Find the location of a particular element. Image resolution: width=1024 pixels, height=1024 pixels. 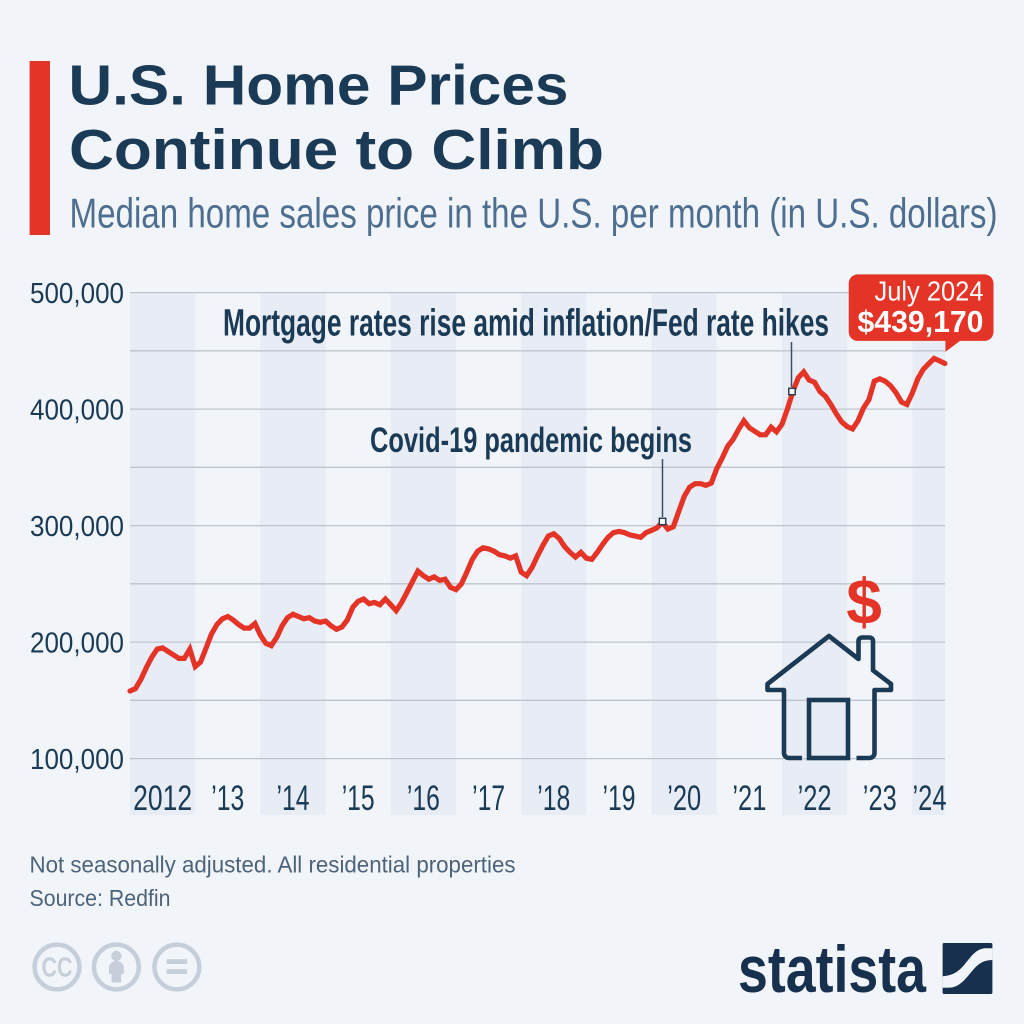

svg-text: ’21 is located at coordinates (749, 798).